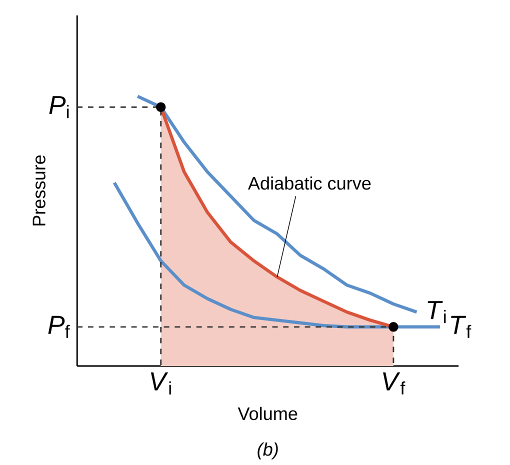  What do you see at coordinates (268, 413) in the screenshot?
I see `x-axis-title: Volume` at bounding box center [268, 413].